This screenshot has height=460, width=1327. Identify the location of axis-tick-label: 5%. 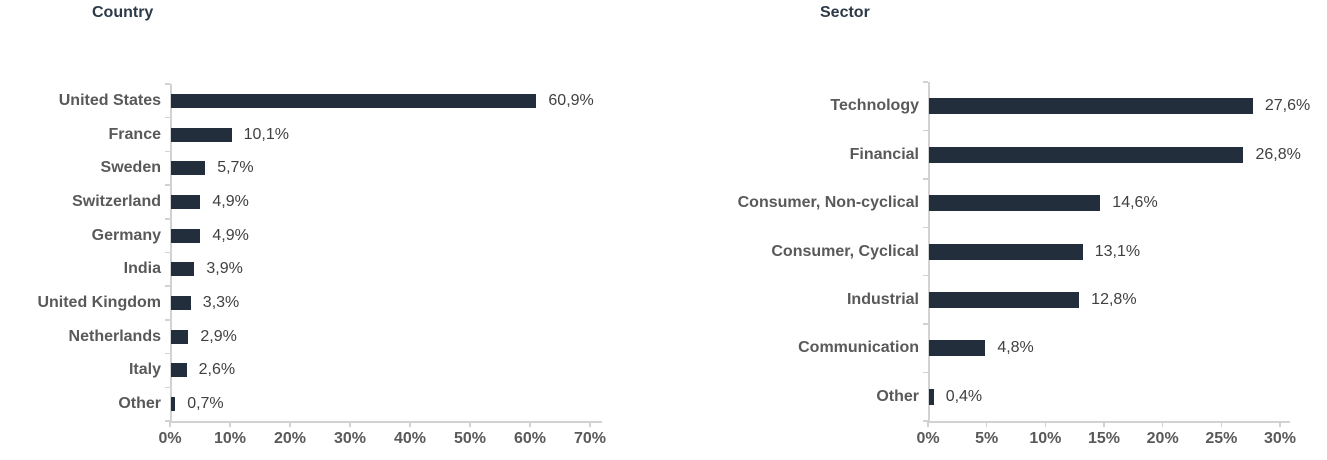
(987, 438).